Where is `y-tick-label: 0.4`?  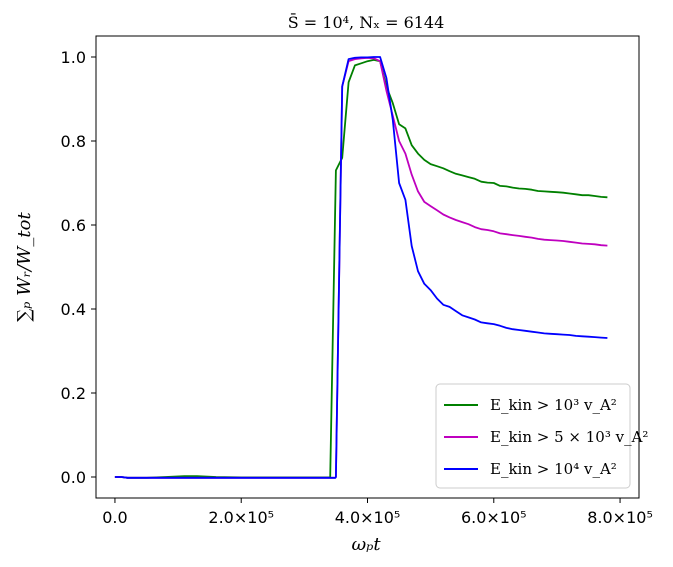 y-tick-label: 0.4 is located at coordinates (73, 309).